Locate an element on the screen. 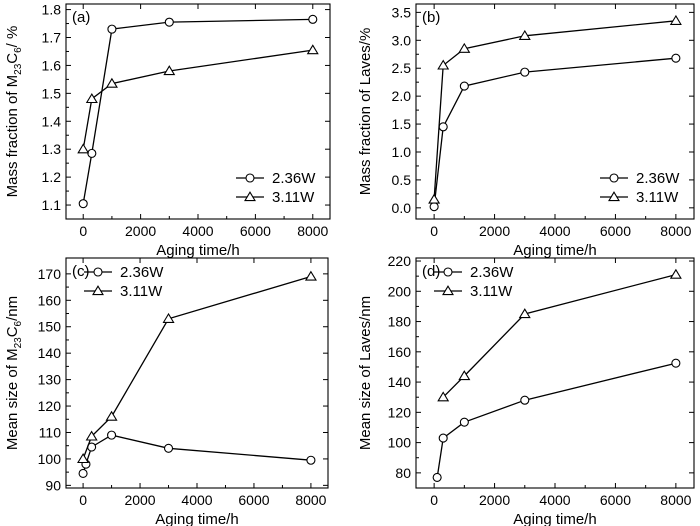  y-tick-label: 140 is located at coordinates (400, 382).